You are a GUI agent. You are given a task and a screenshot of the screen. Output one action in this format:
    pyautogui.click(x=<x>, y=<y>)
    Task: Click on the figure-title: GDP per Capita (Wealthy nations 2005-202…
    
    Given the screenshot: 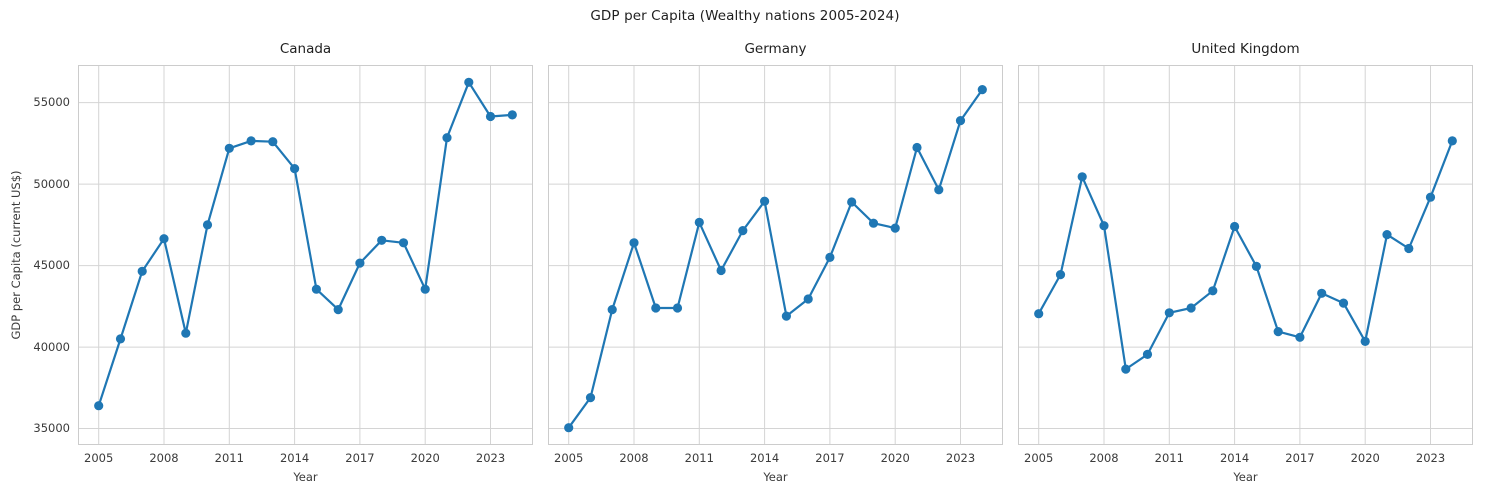 What is the action you would take?
    pyautogui.click(x=745, y=16)
    